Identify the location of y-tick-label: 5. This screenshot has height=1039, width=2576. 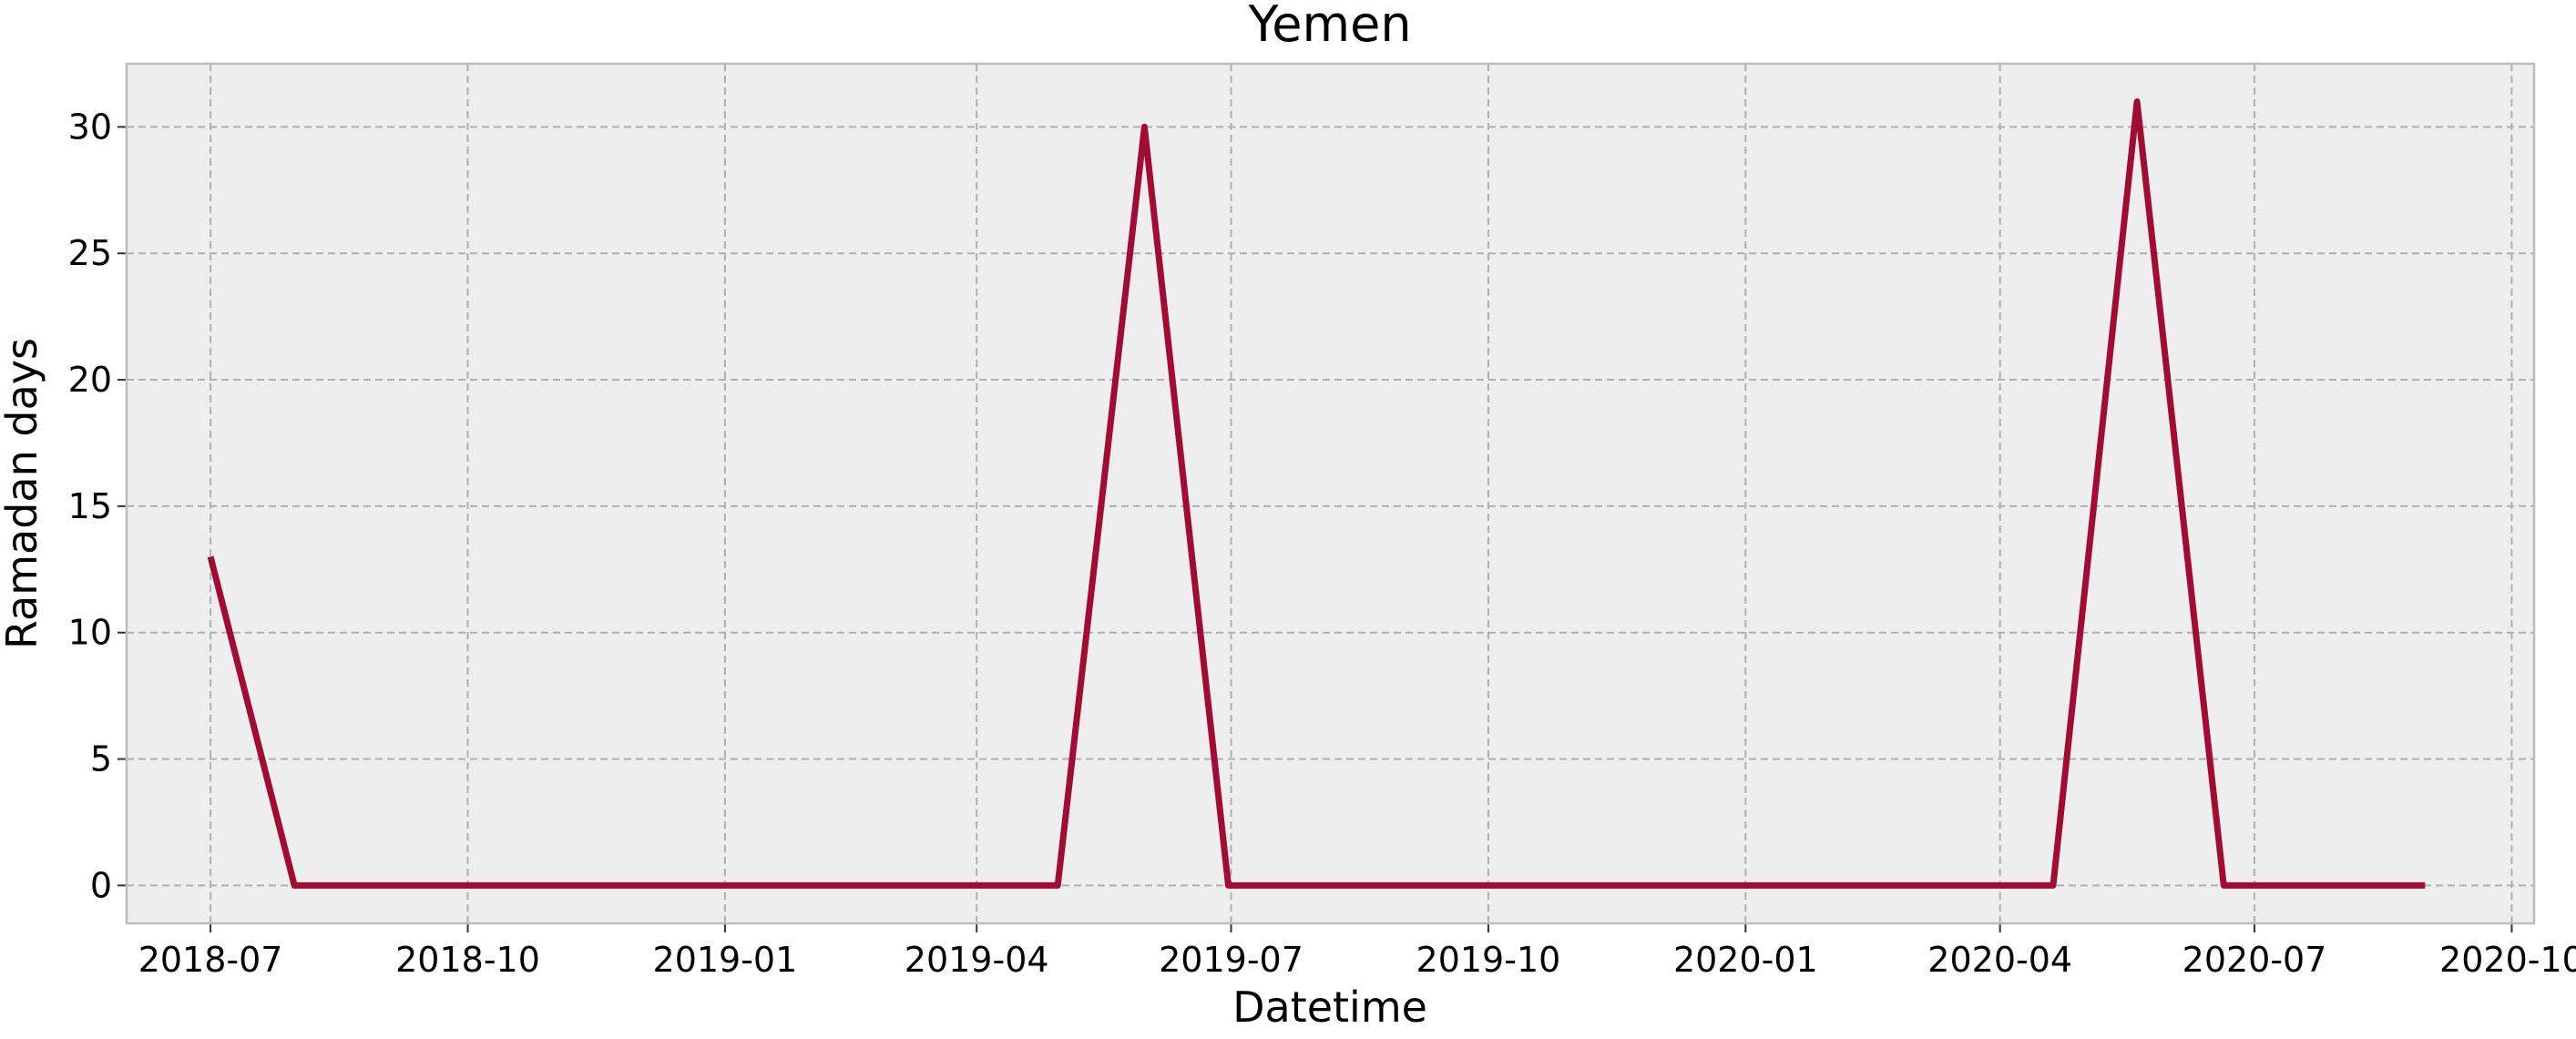
(101, 759).